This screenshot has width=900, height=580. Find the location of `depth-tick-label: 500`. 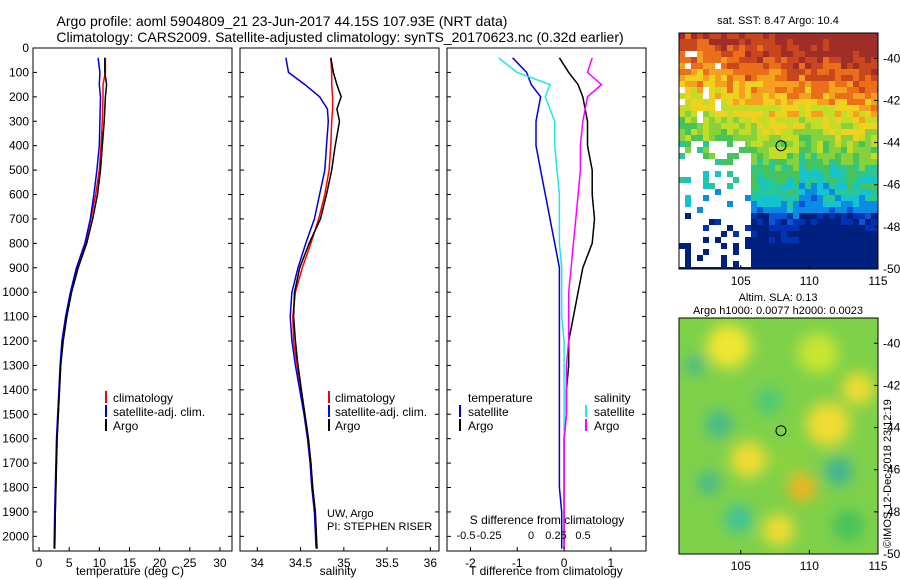

depth-tick-label: 500 is located at coordinates (19, 170).